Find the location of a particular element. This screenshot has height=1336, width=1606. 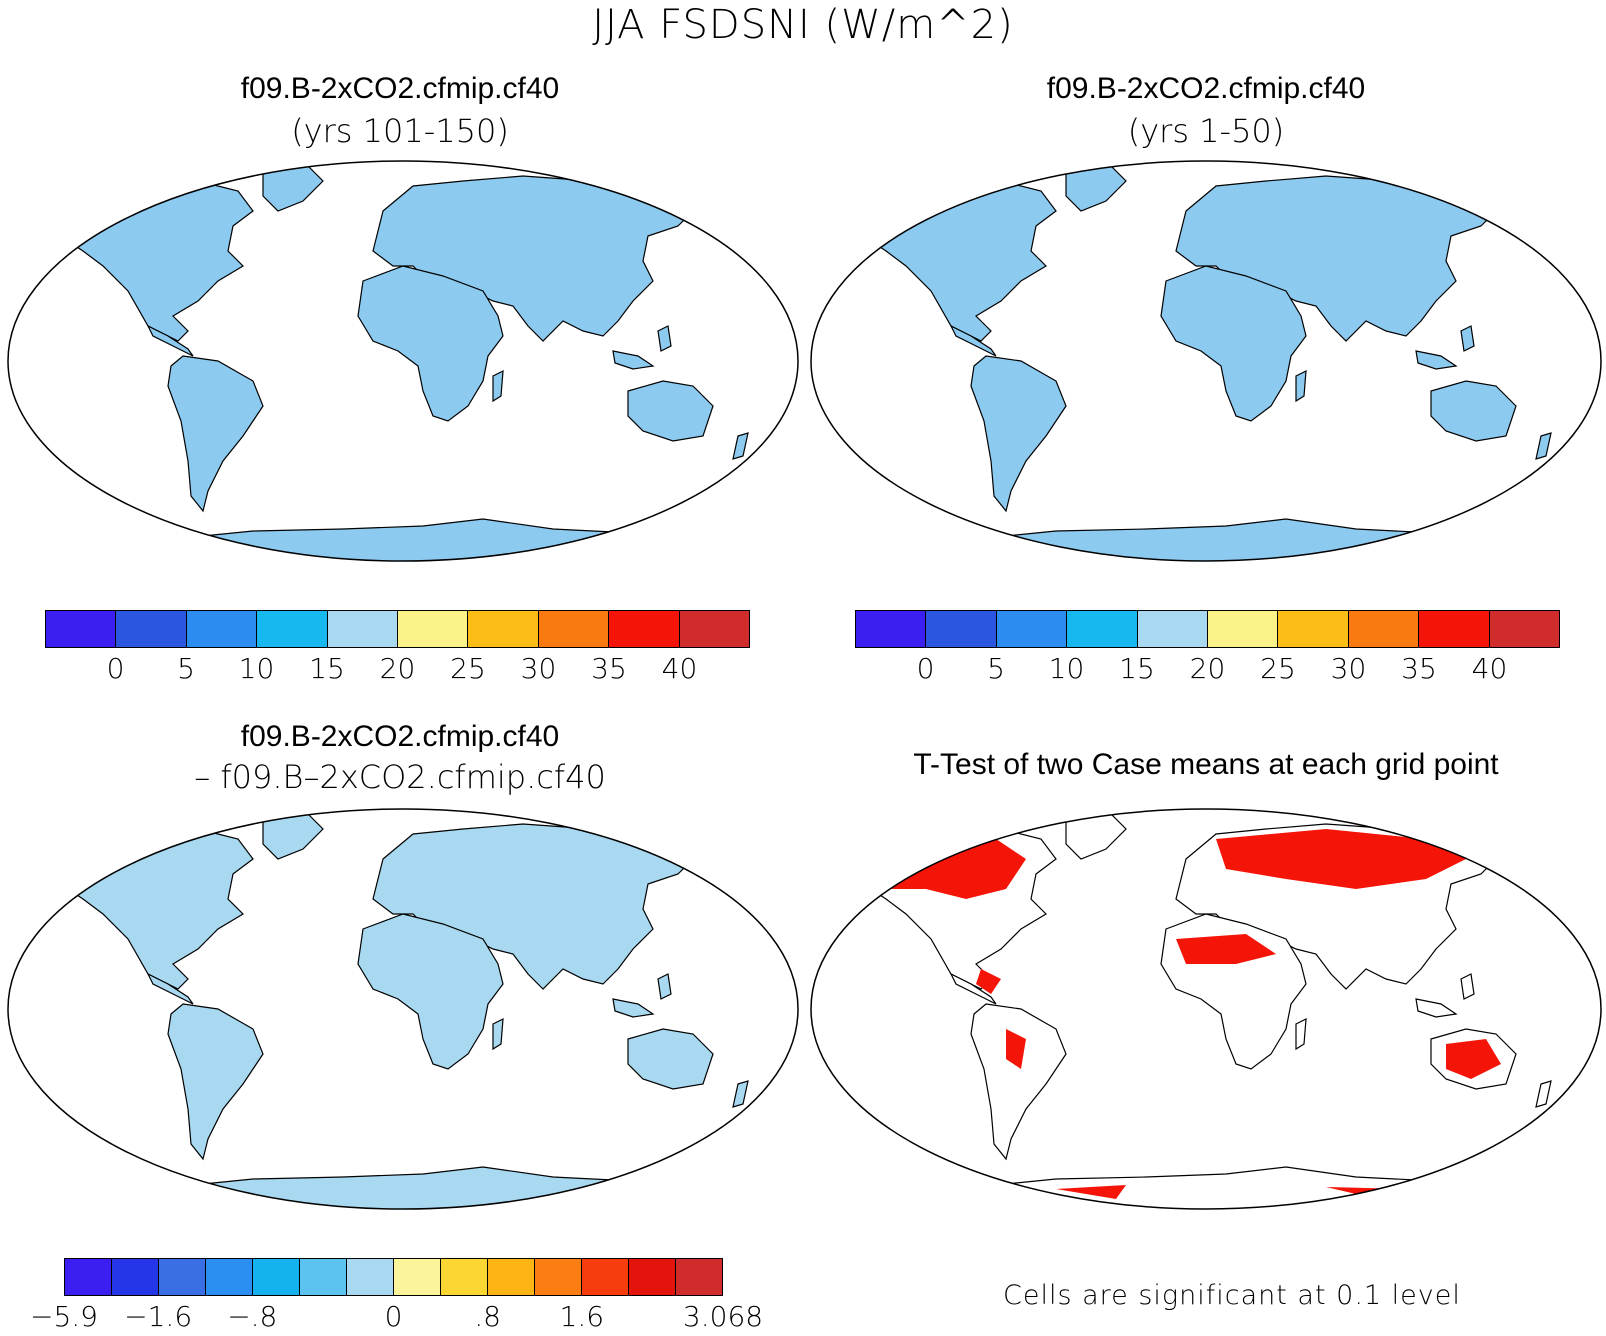

colorbar-ticks-bottom-left: −5.9 −1.6 −.8 0 .8 1.6 3.068 is located at coordinates (396, 1316).